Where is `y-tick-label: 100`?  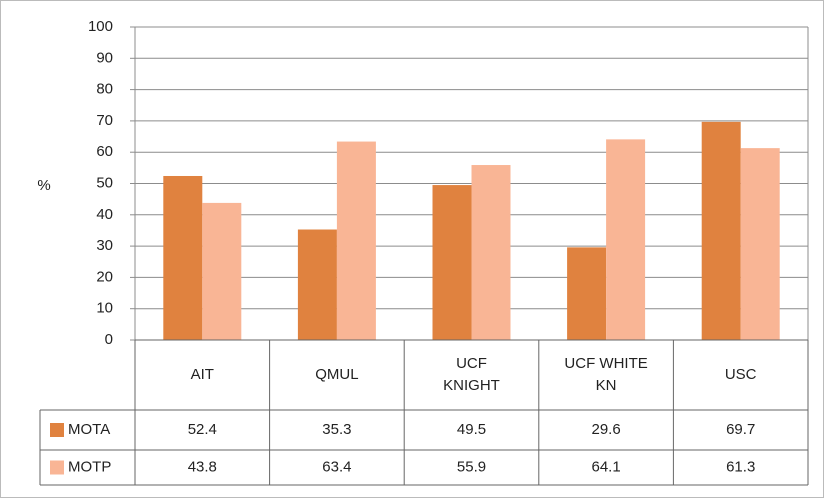 y-tick-label: 100 is located at coordinates (100, 26).